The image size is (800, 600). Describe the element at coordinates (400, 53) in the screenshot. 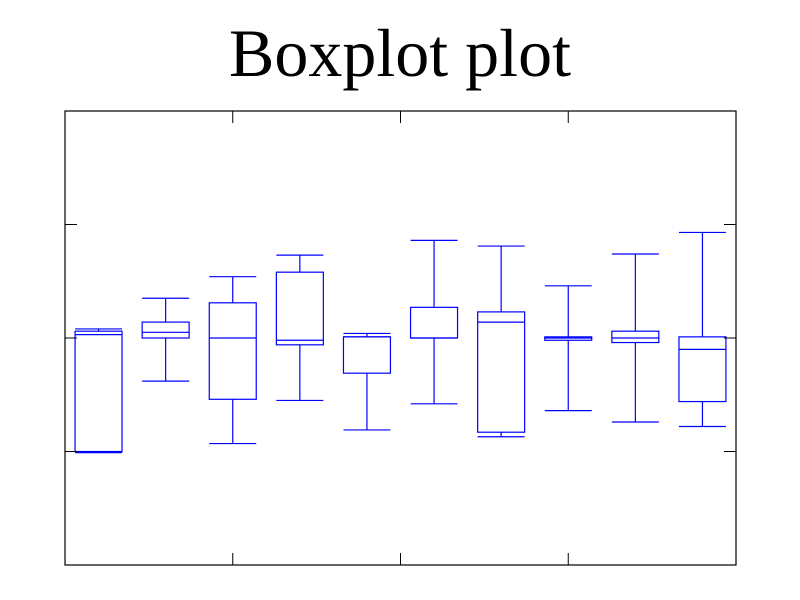

I see `chart-title: Boxplot plot` at that location.